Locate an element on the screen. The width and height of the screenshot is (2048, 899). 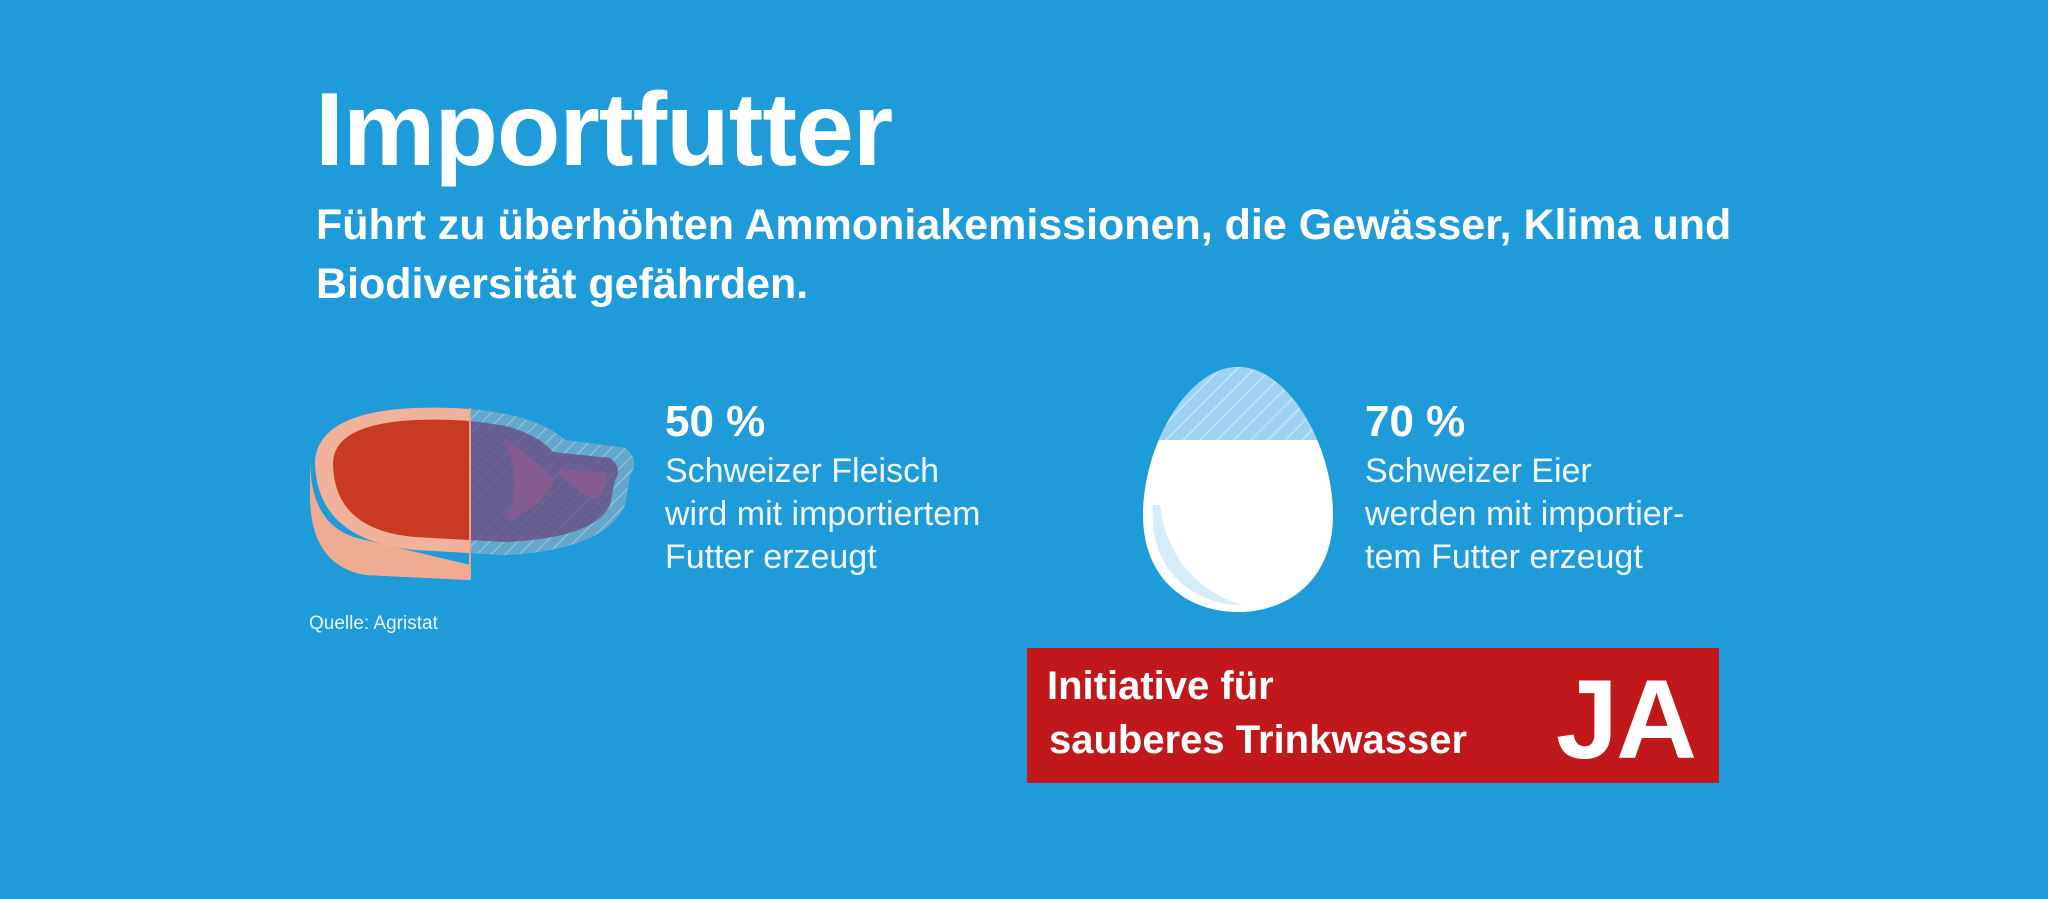
source-note: Quelle: Agristat is located at coordinates (373, 623).